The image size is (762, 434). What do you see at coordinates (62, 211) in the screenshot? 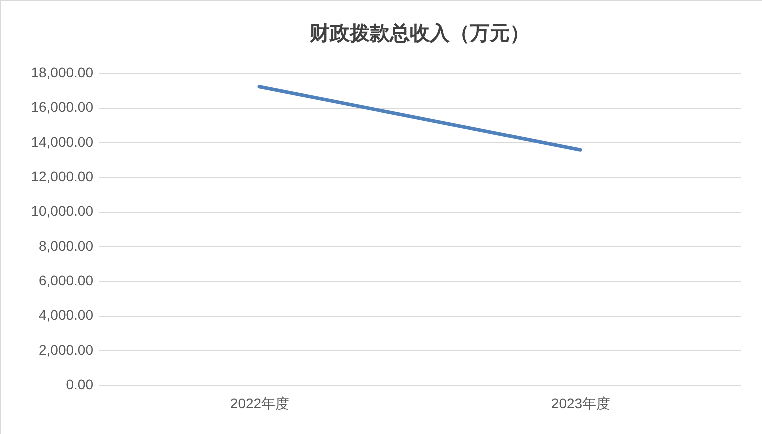
I see `y-tick-label: 10,000.00` at bounding box center [62, 211].